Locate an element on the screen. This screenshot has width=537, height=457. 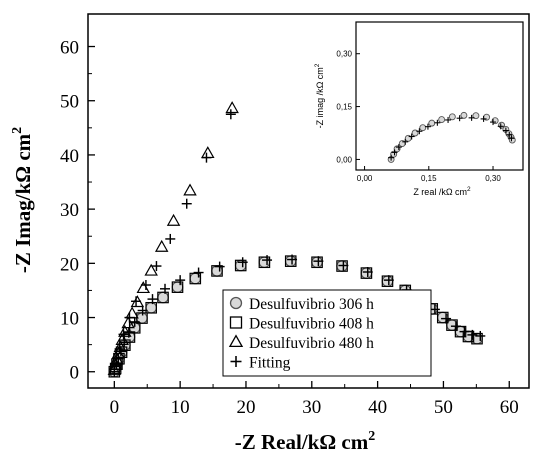
main-y-tick-label: 50 is located at coordinates (69, 102).